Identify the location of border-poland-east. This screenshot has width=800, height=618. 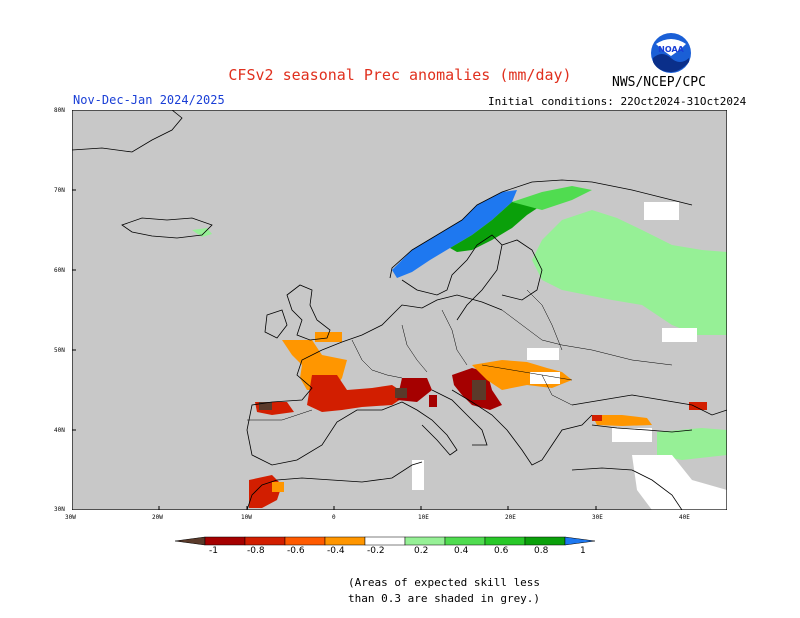
(587, 337).